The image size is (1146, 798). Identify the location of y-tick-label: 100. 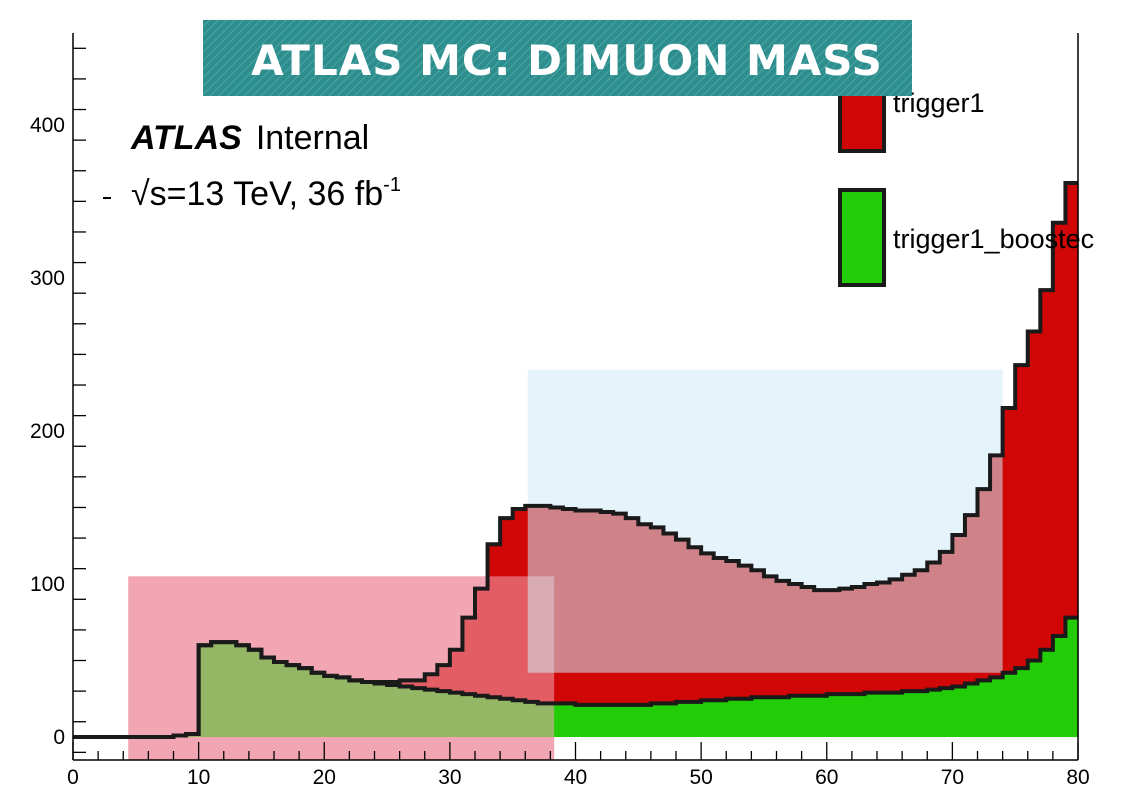
(47, 584).